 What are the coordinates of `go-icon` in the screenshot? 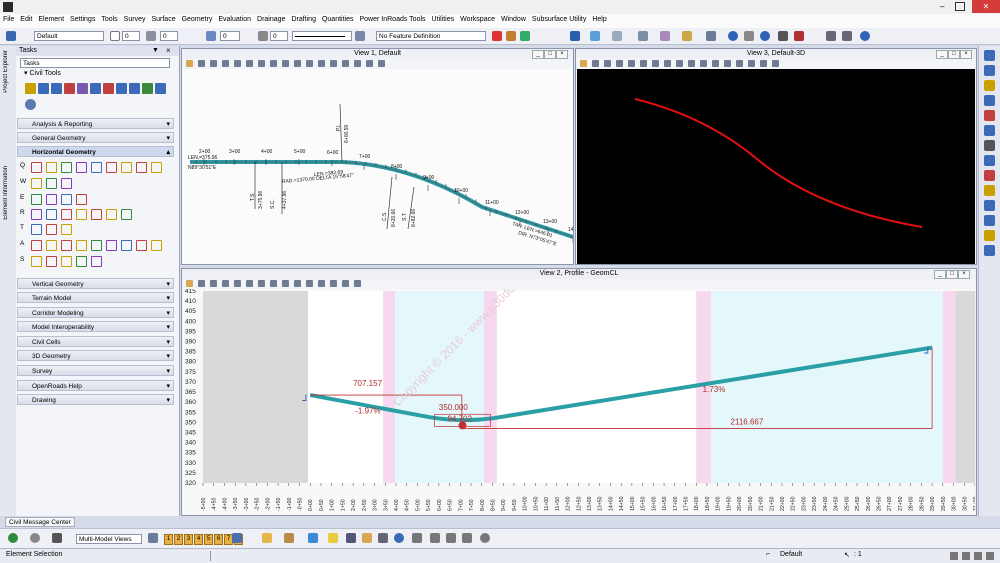 It's located at (13, 538).